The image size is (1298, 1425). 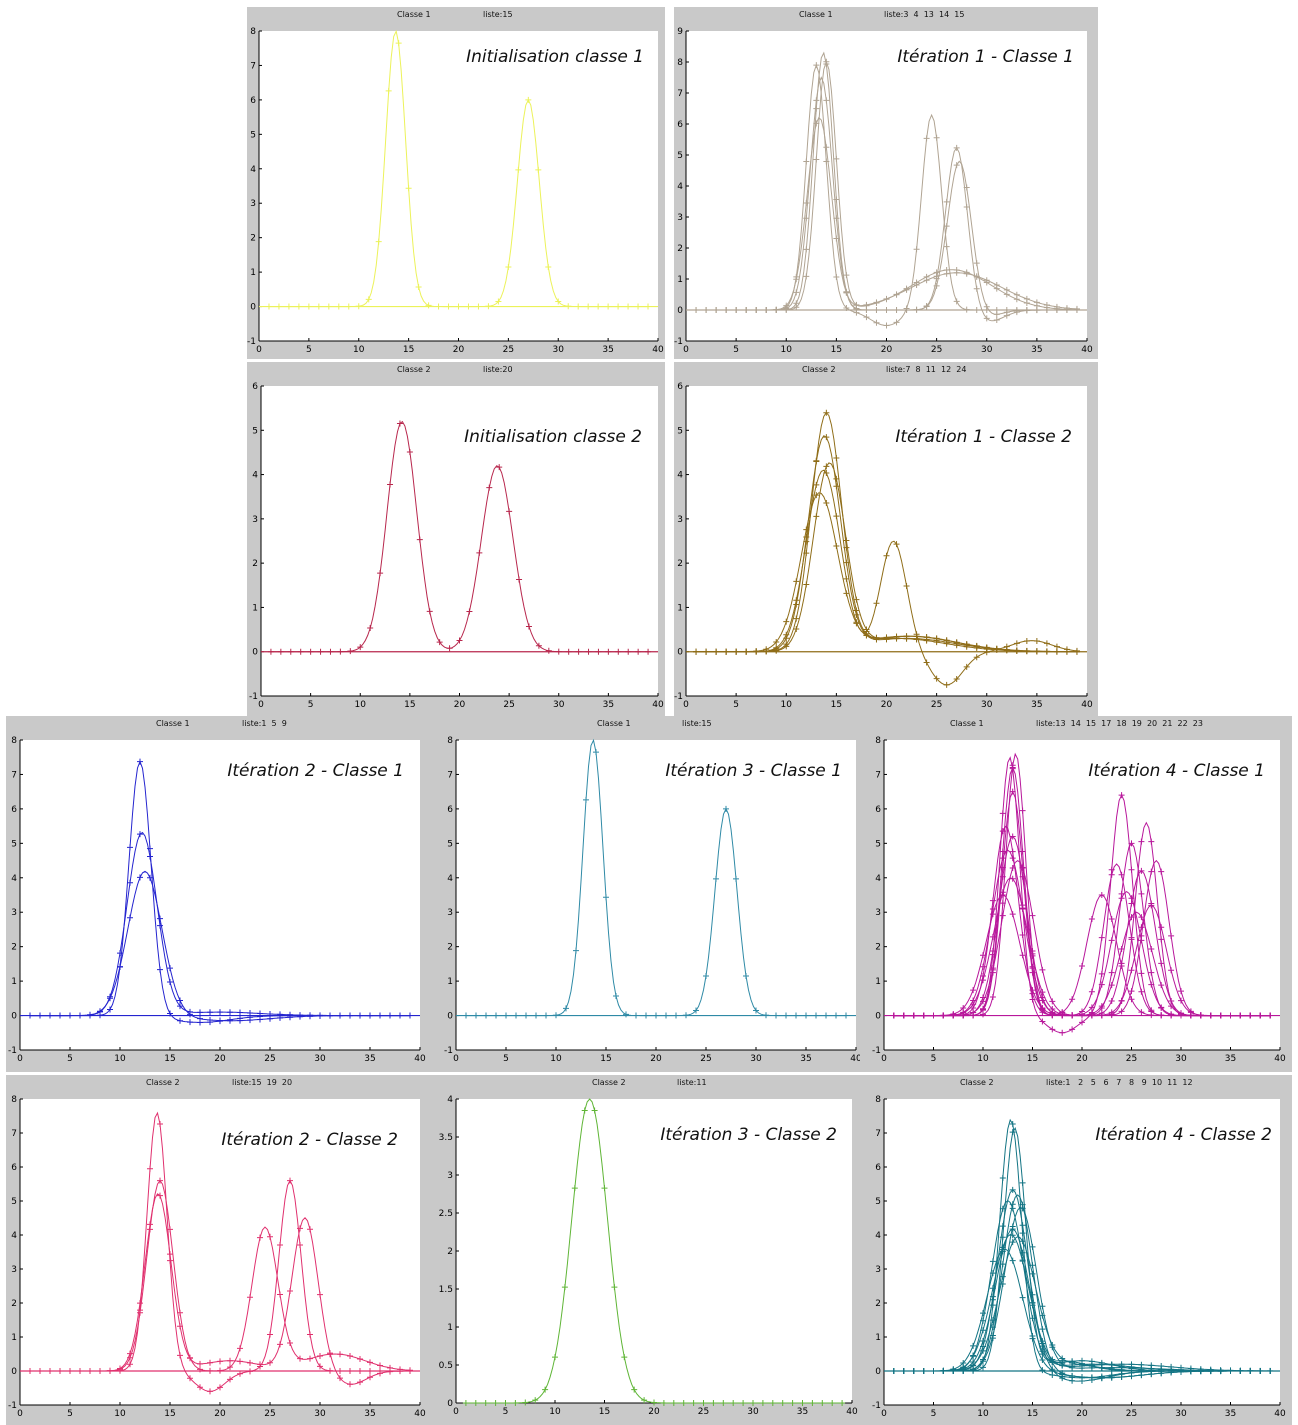 I want to click on y-tick-label: 8, so click(x=253, y=32).